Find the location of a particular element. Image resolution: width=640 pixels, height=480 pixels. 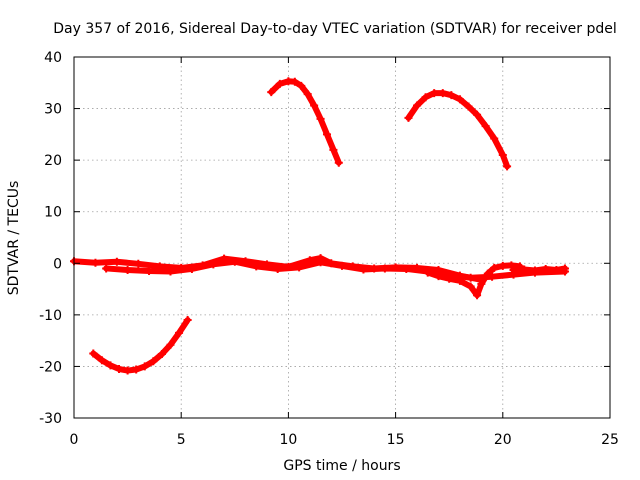

series-arc-positive-middle is located at coordinates (305, 122).